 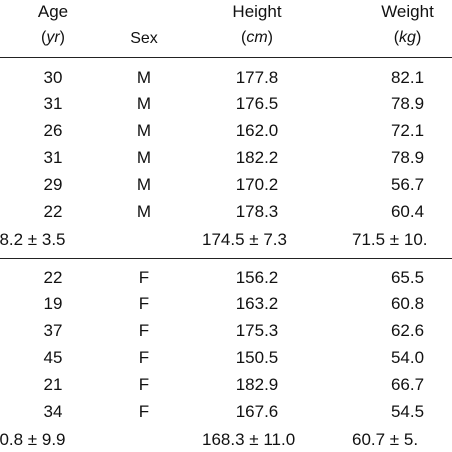 What do you see at coordinates (390, 239) in the screenshot?
I see `summary-weight: 71.5 ± 10.` at bounding box center [390, 239].